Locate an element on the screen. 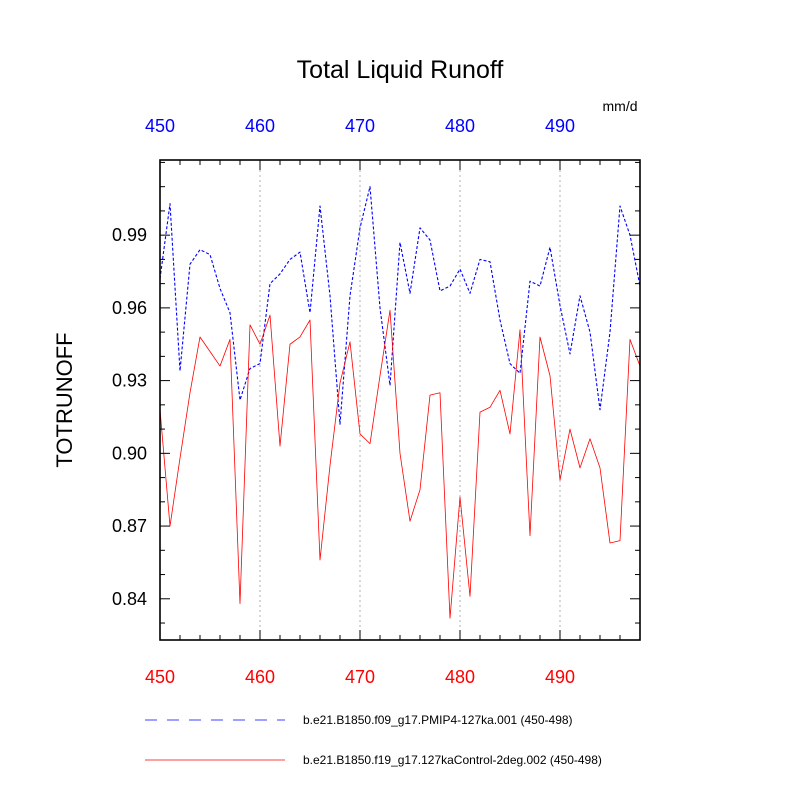 This screenshot has width=800, height=800. x-tick-label-bottom: 450 is located at coordinates (160, 677).